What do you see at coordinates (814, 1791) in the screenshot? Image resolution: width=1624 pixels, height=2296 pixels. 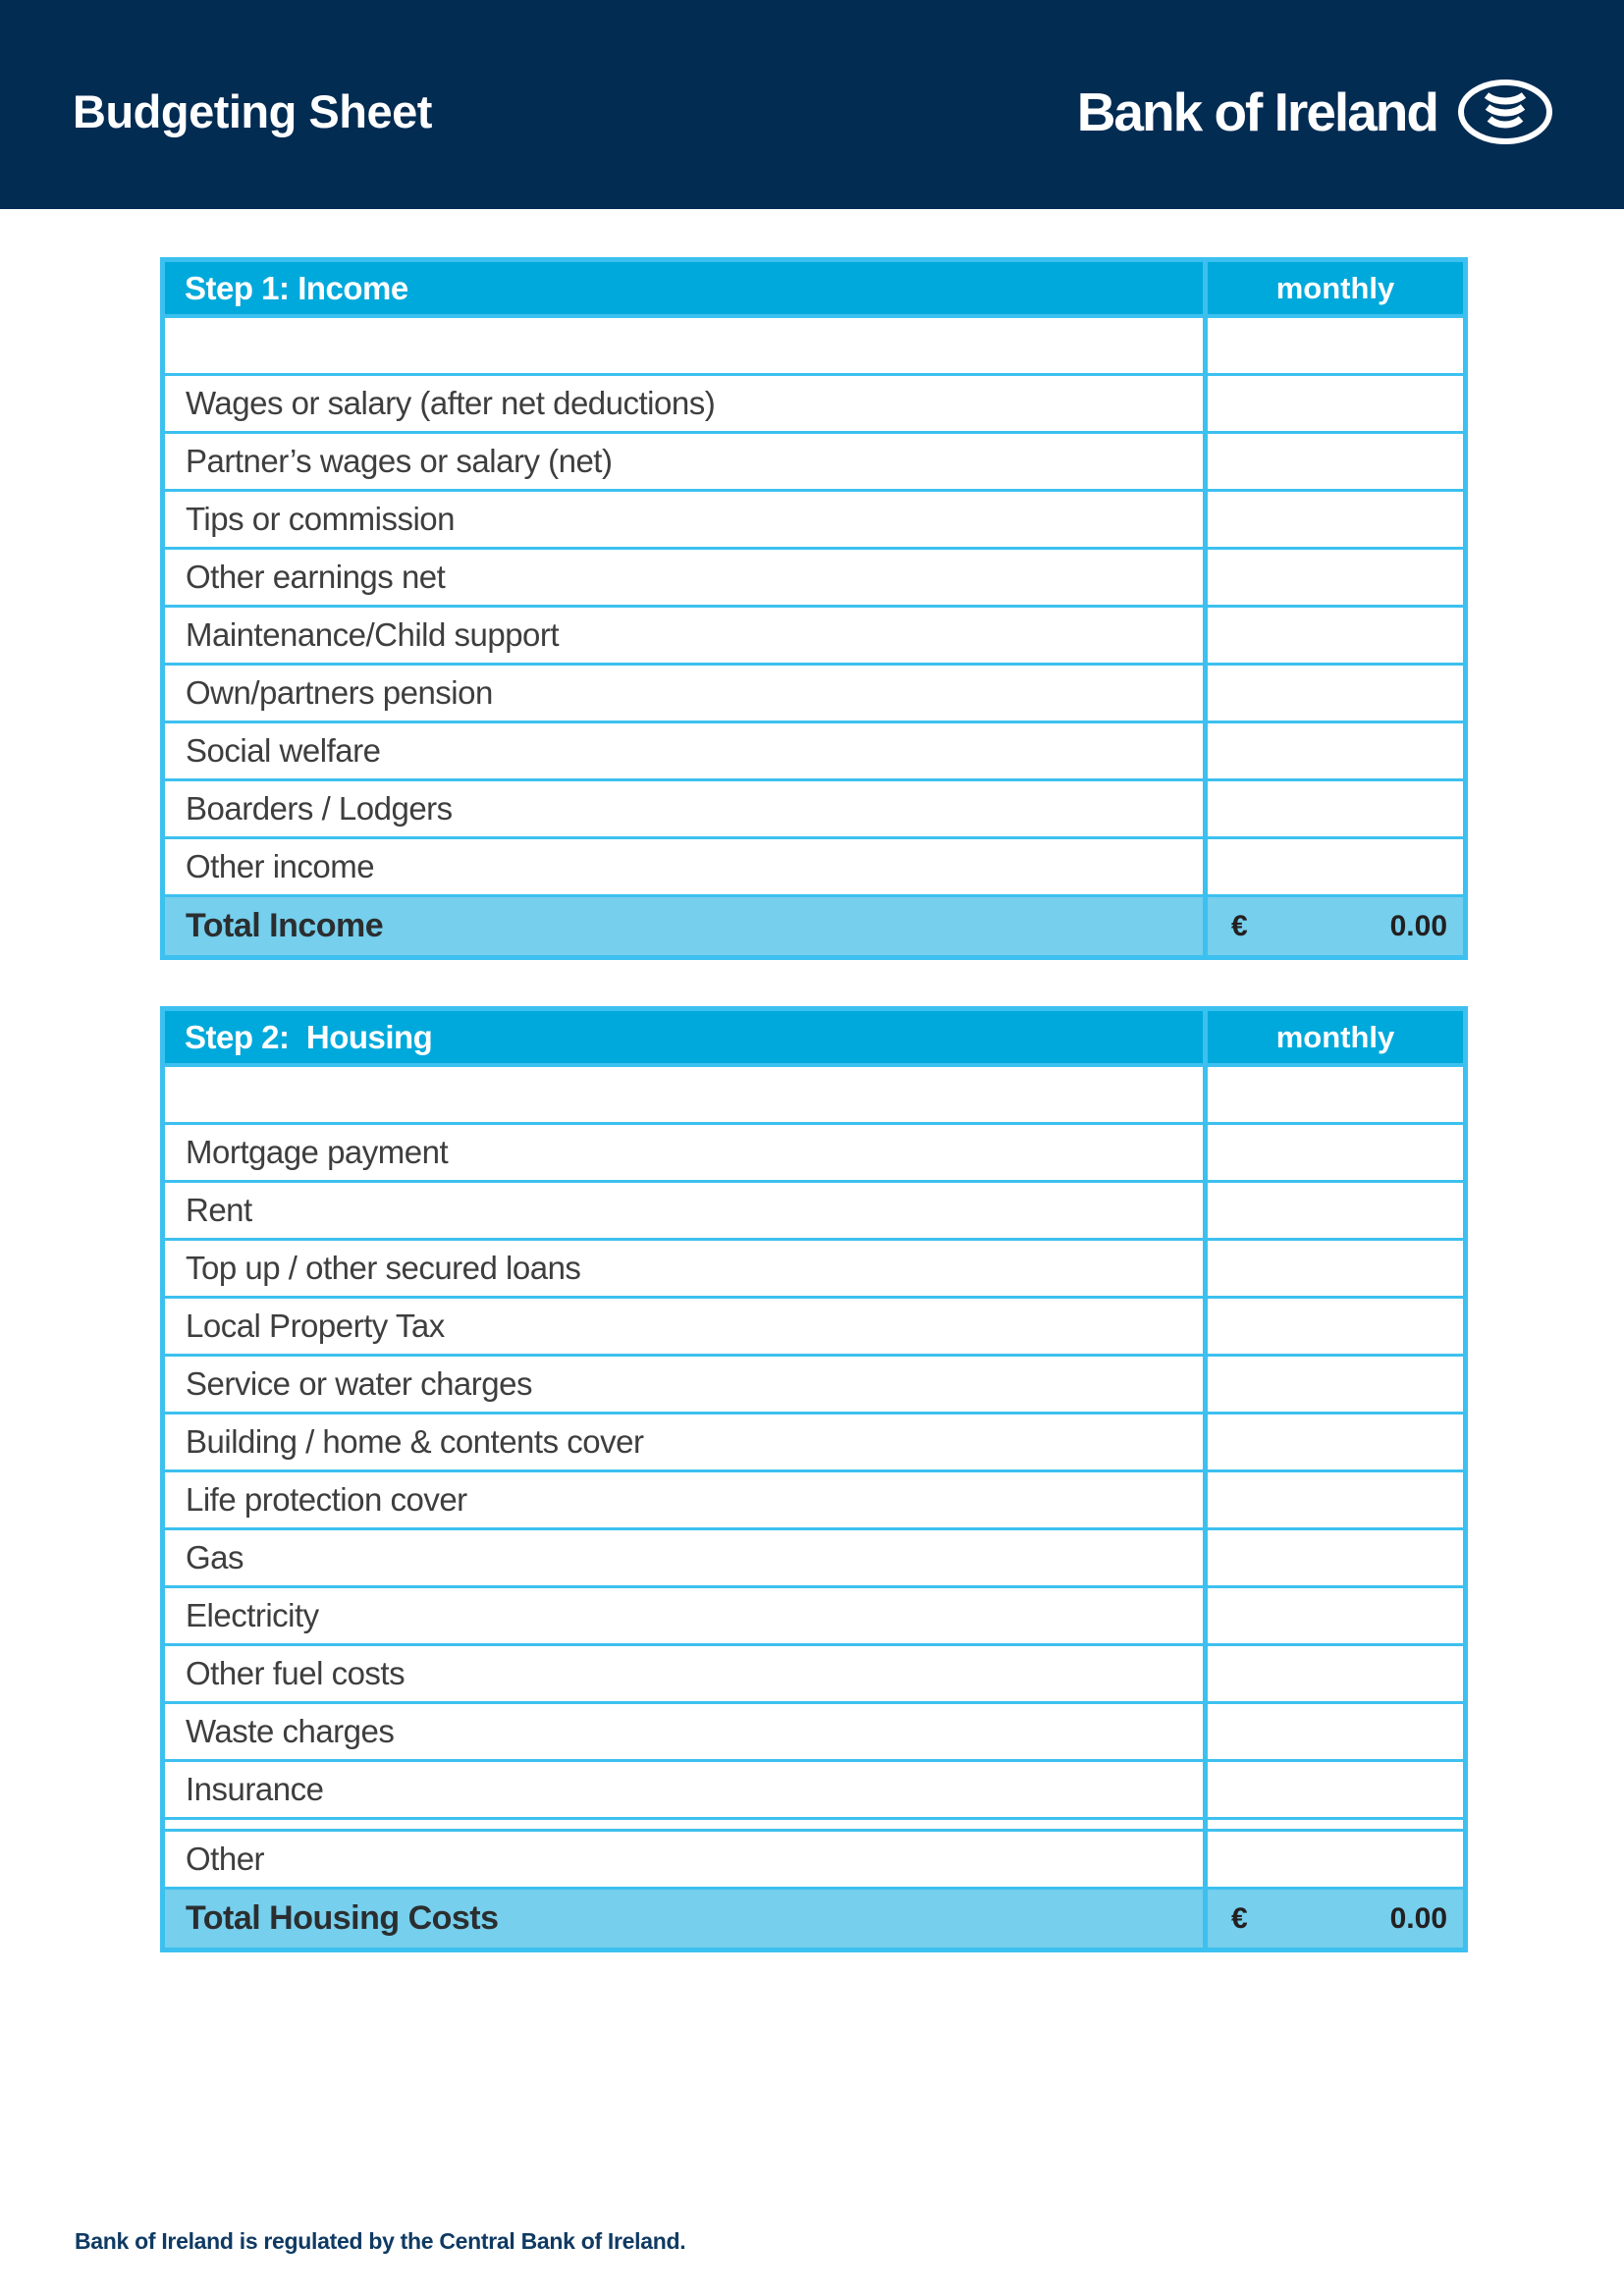 I see `table-row: Insurance` at bounding box center [814, 1791].